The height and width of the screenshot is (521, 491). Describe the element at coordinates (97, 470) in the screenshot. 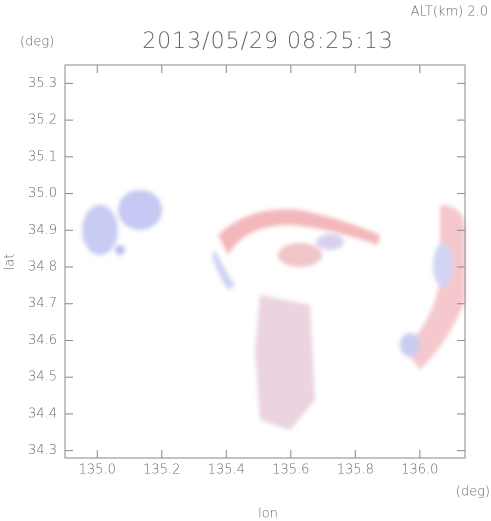

I see `x-tick-label: 135.0` at that location.